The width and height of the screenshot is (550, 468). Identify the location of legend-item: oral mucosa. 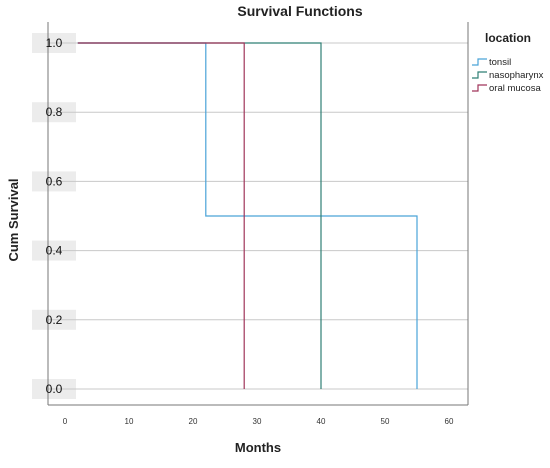
(506, 88).